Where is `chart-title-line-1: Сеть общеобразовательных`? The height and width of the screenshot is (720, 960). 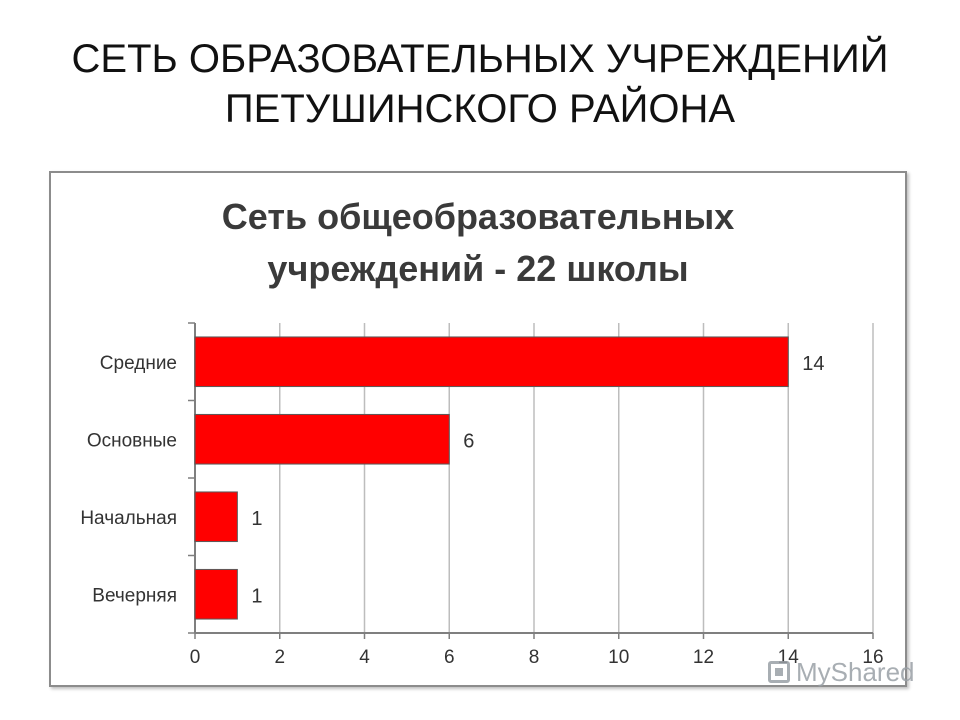 chart-title-line-1: Сеть общеобразовательных is located at coordinates (478, 216).